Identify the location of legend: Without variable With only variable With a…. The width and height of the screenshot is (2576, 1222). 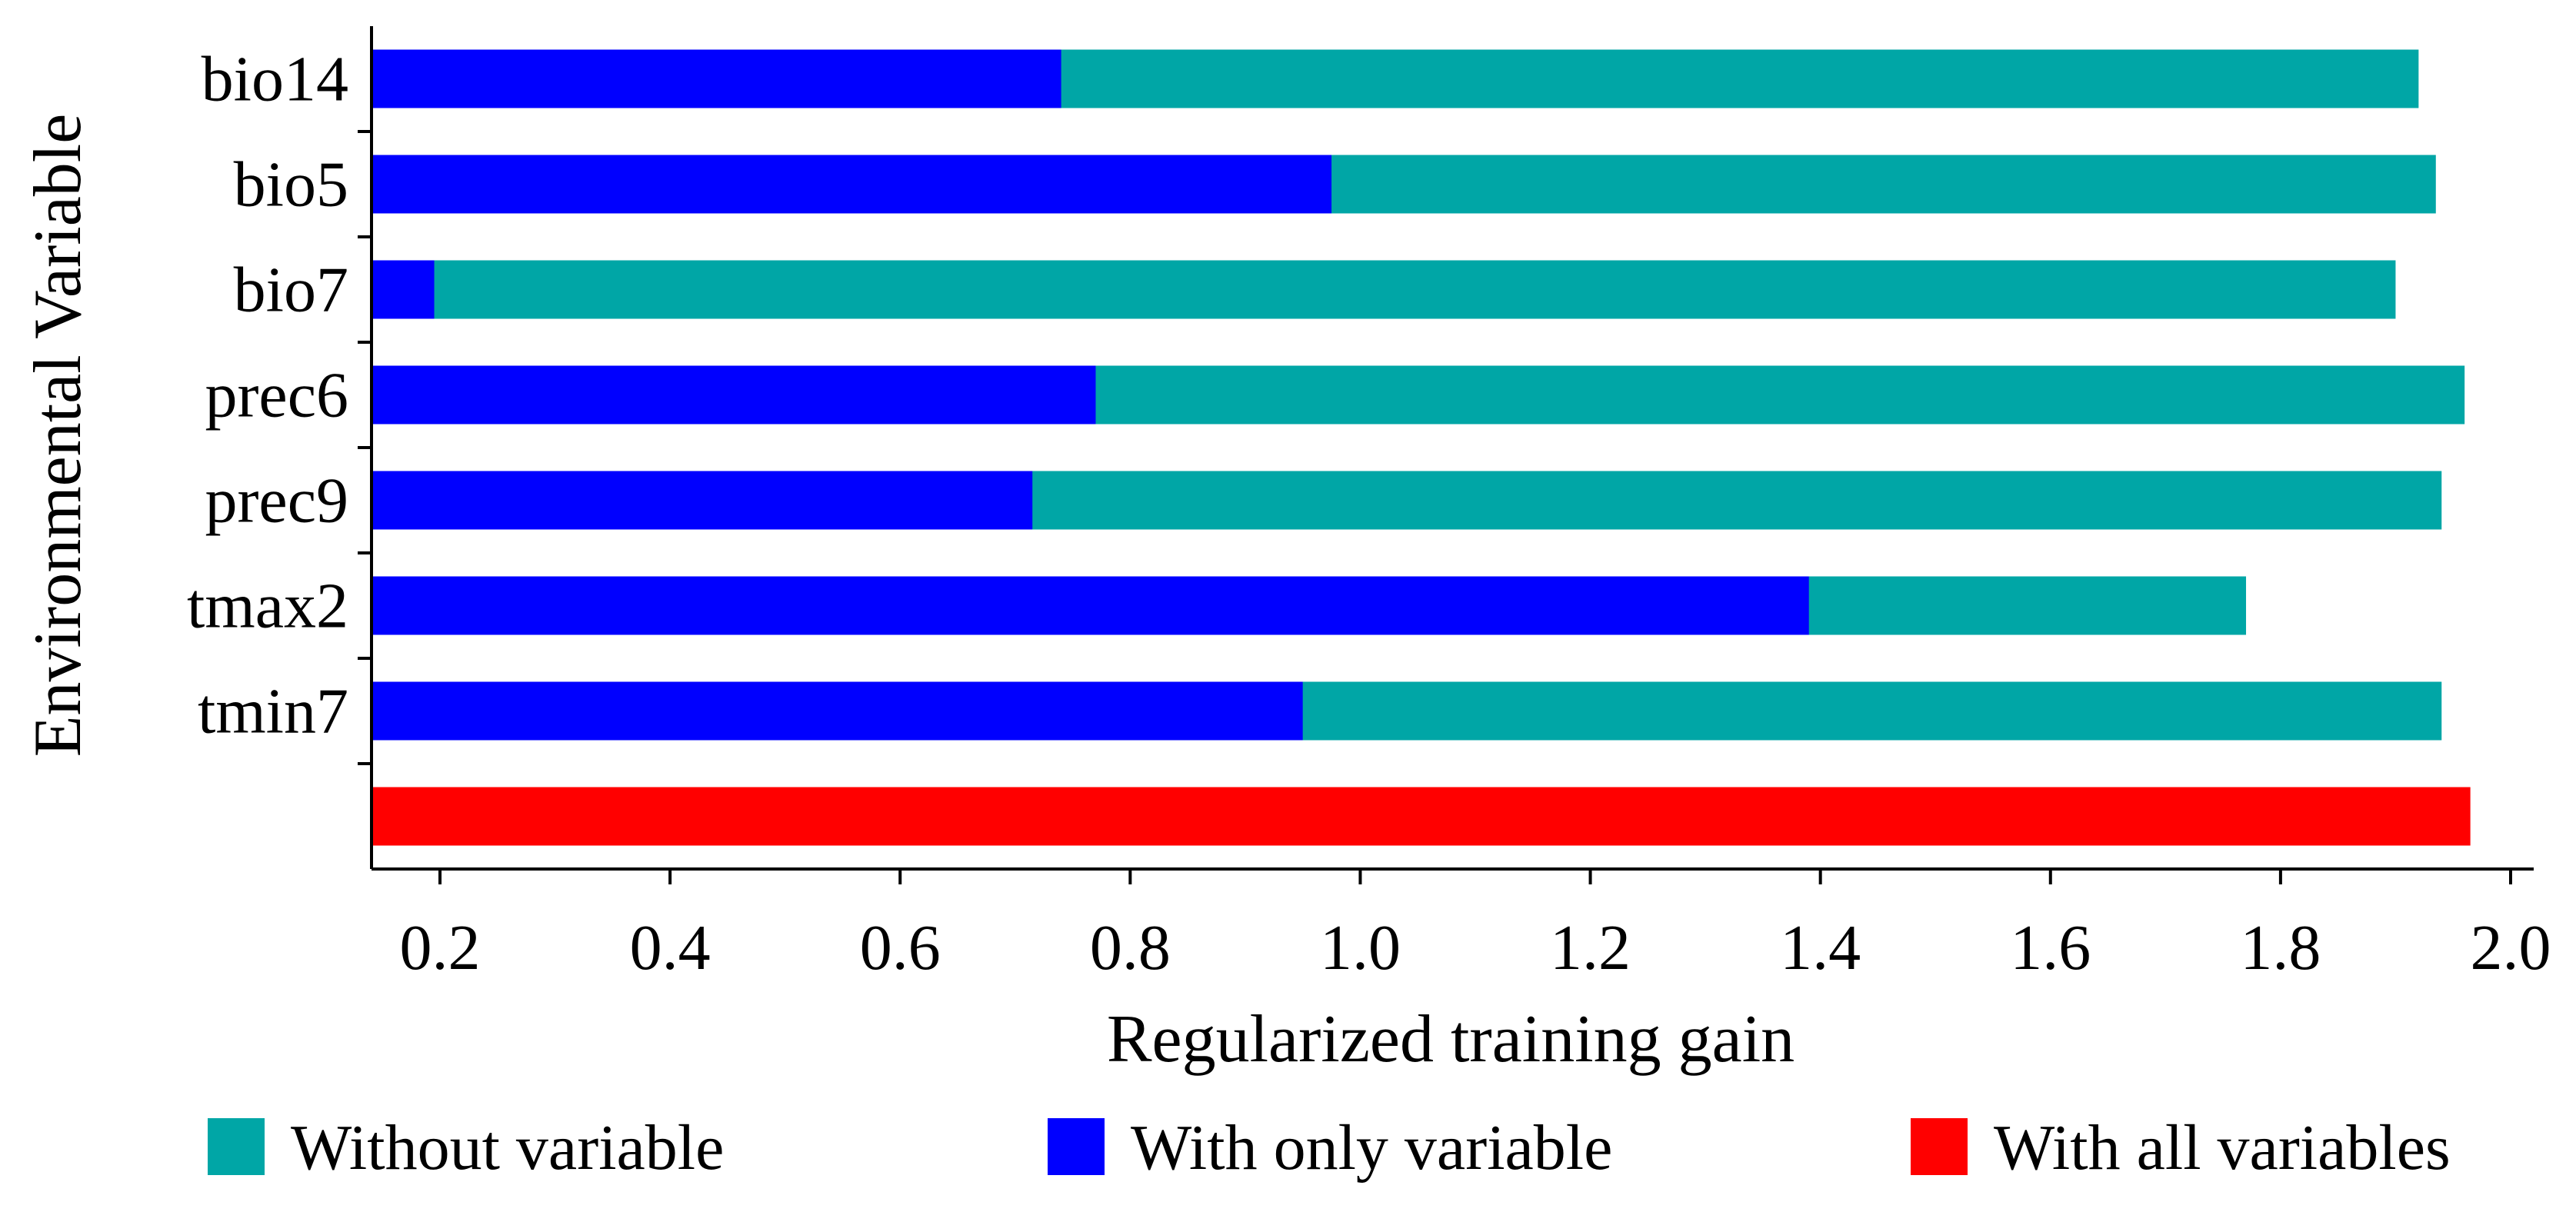
(1329, 1148).